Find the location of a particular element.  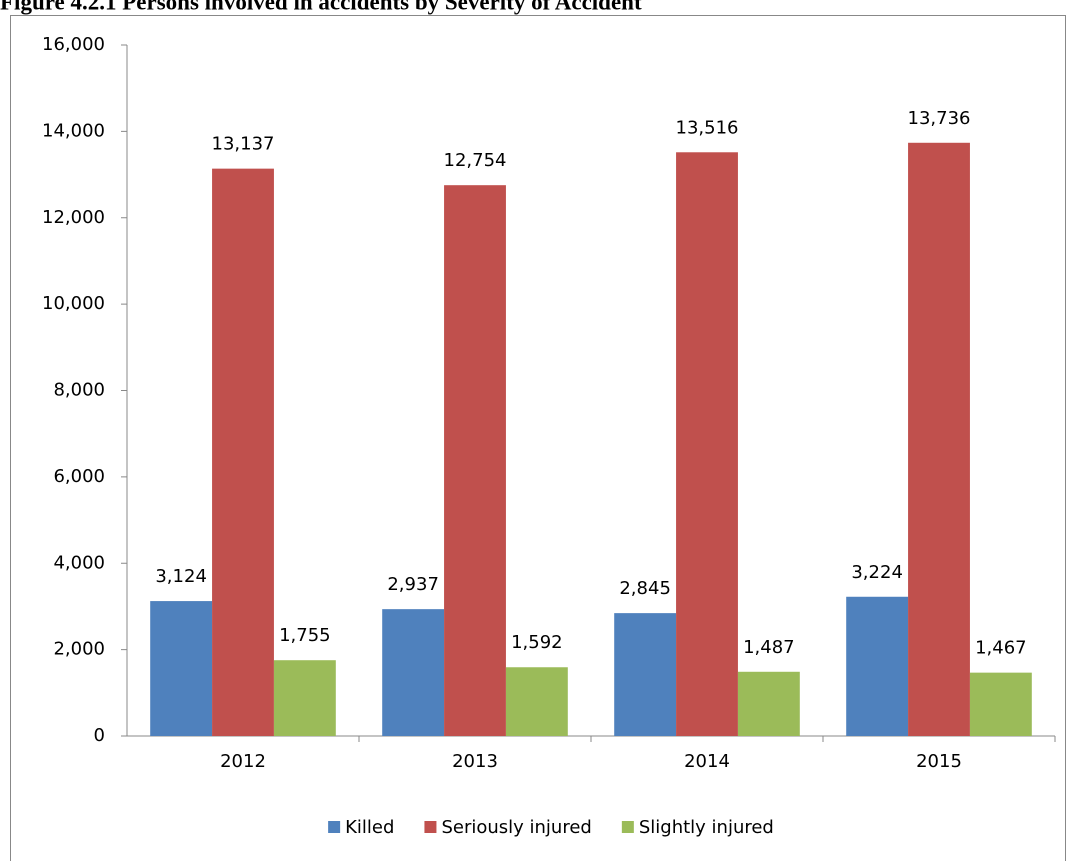

data-label: 13,137 is located at coordinates (243, 144).